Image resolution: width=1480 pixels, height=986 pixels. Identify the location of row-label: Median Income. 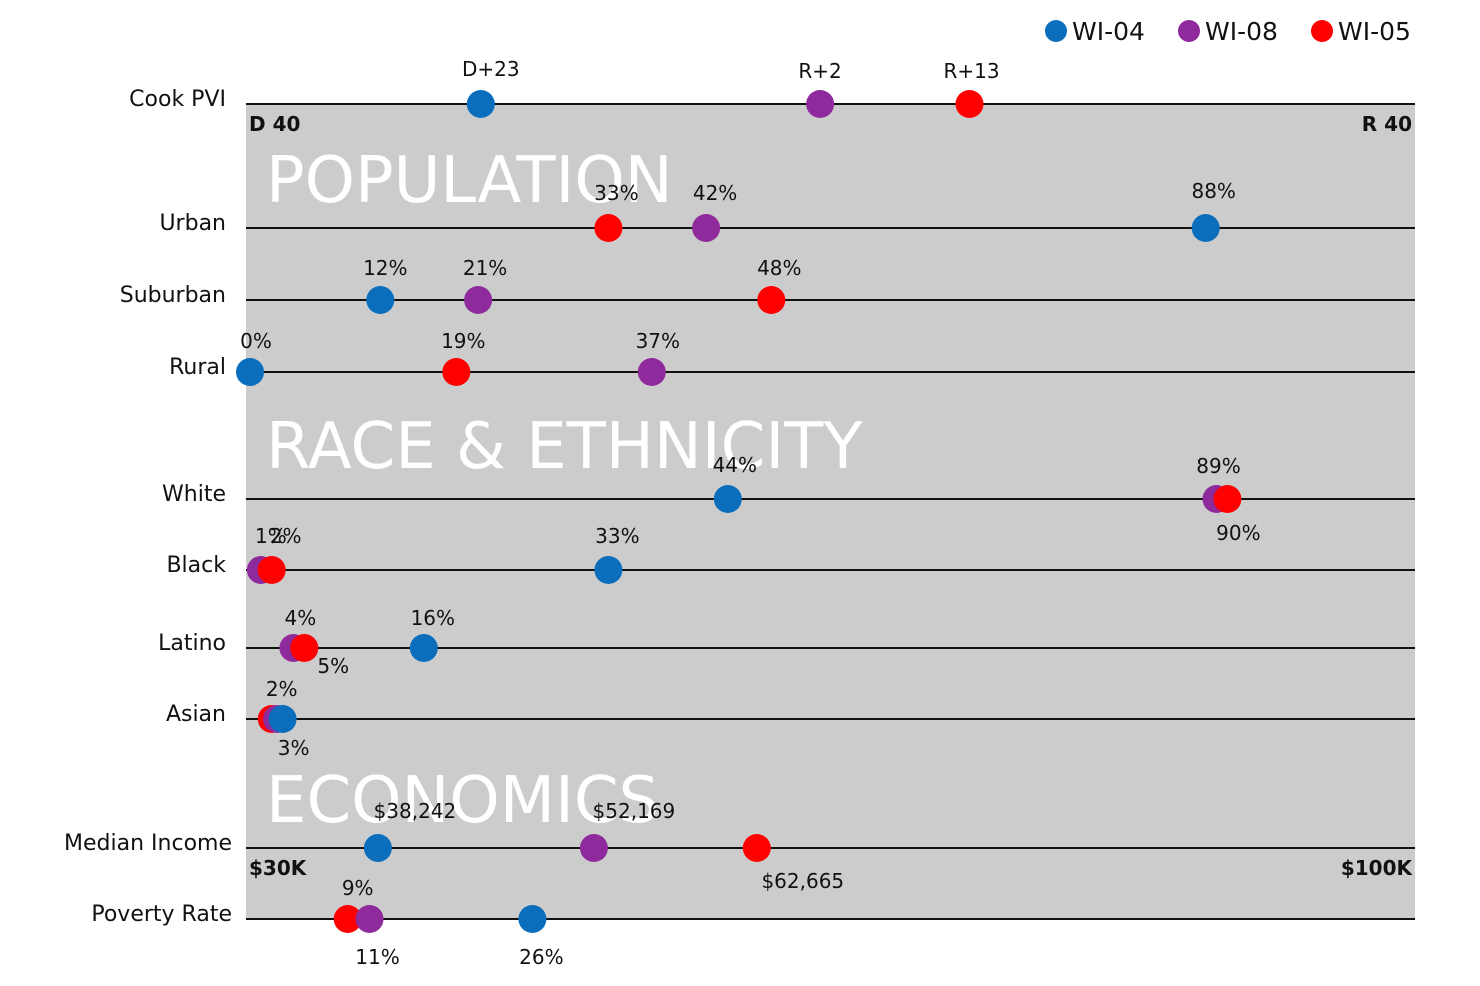
(148, 843).